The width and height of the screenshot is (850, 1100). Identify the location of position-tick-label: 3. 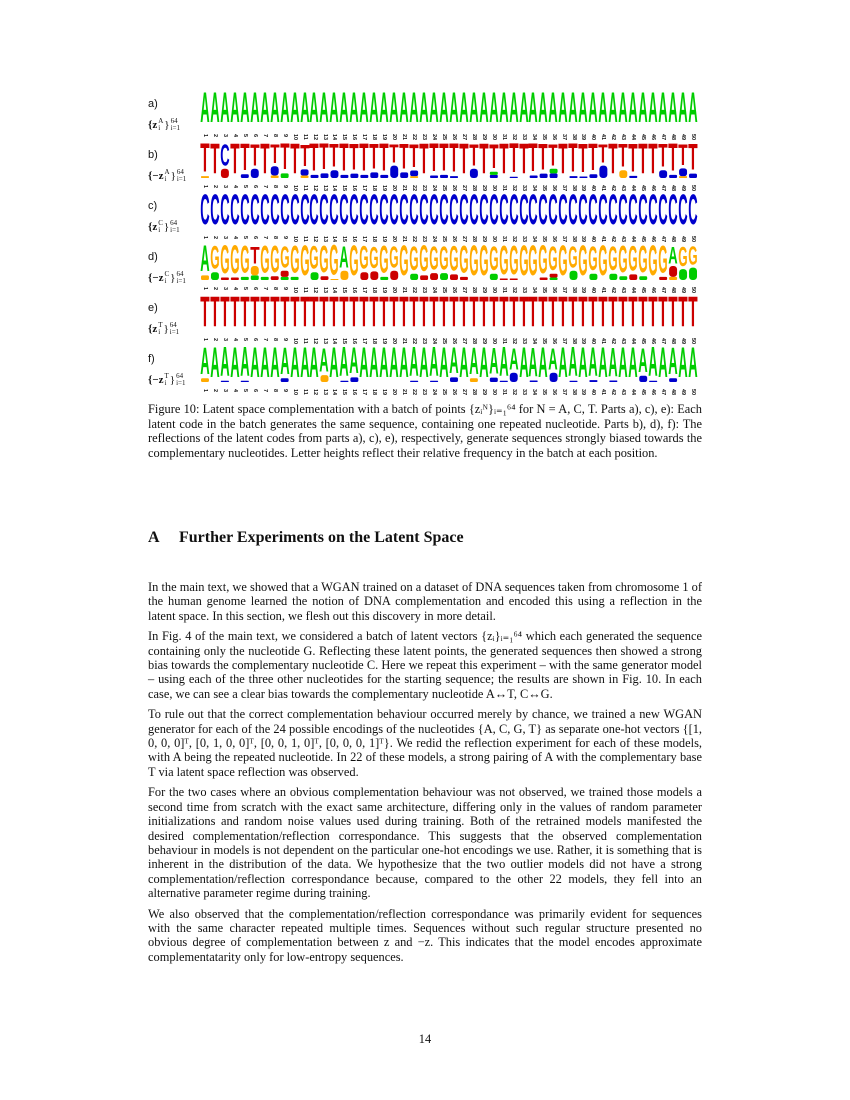
(224, 136).